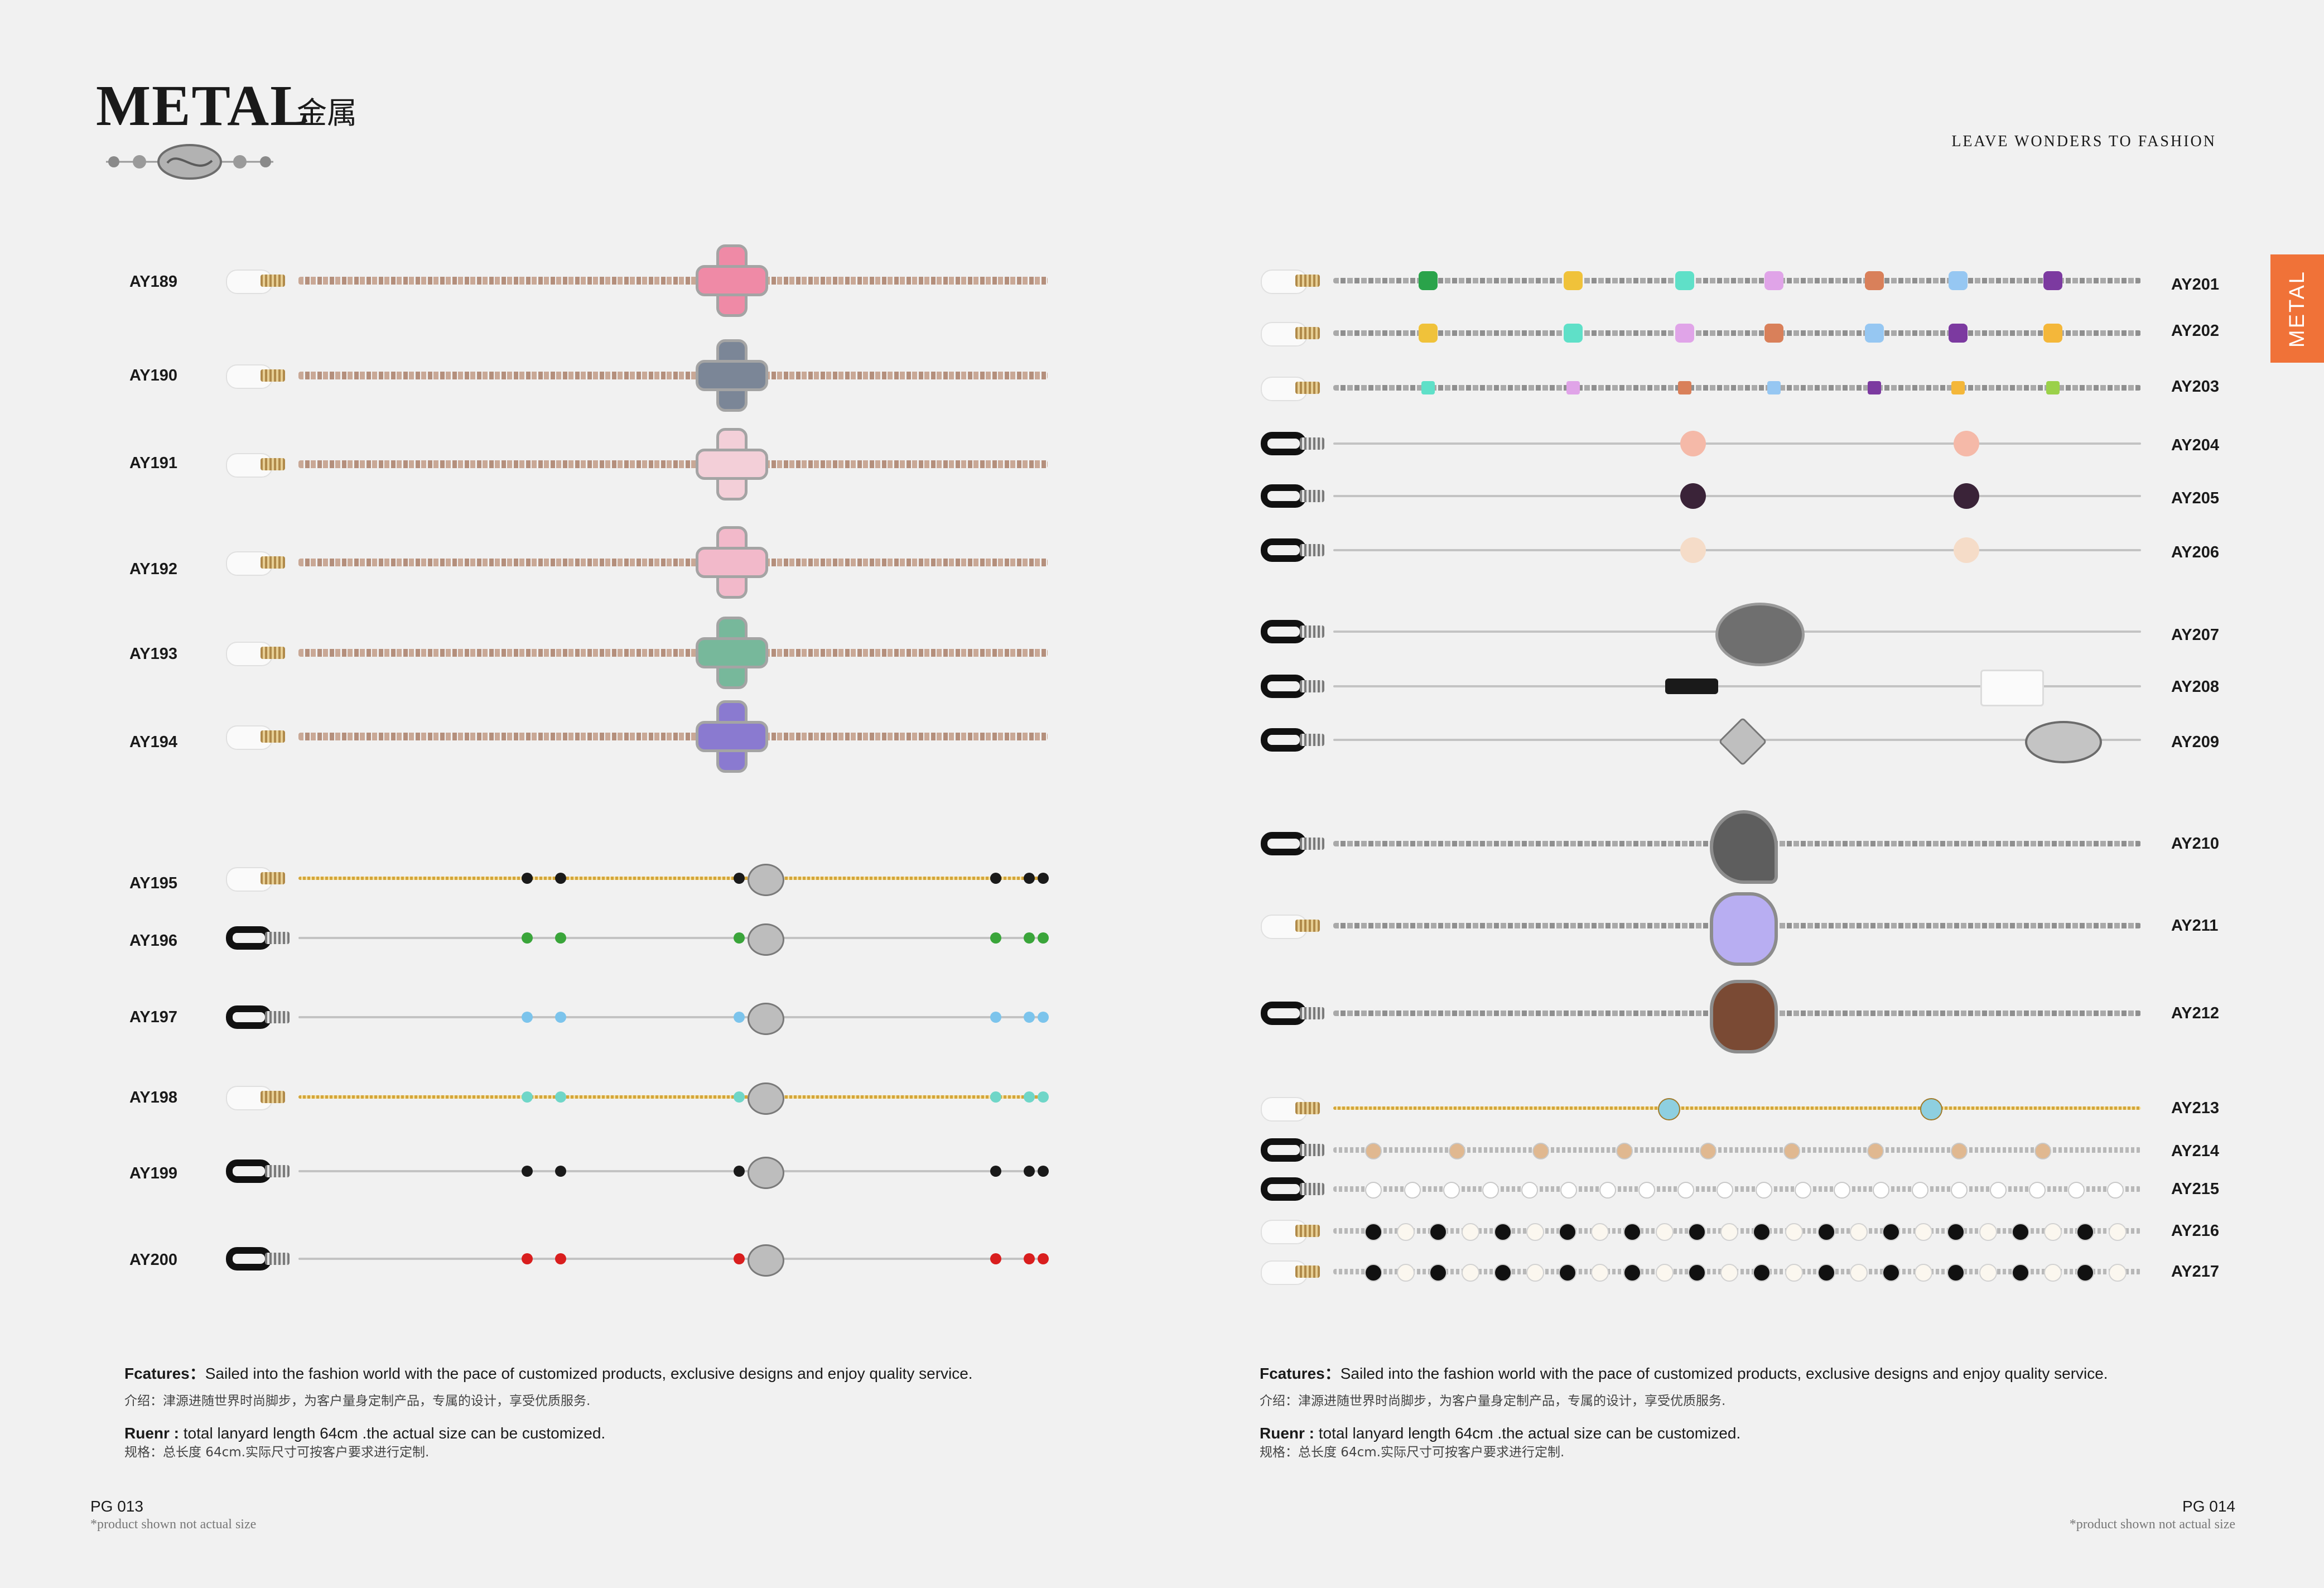  Describe the element at coordinates (153, 463) in the screenshot. I see `product-code: AY191` at that location.